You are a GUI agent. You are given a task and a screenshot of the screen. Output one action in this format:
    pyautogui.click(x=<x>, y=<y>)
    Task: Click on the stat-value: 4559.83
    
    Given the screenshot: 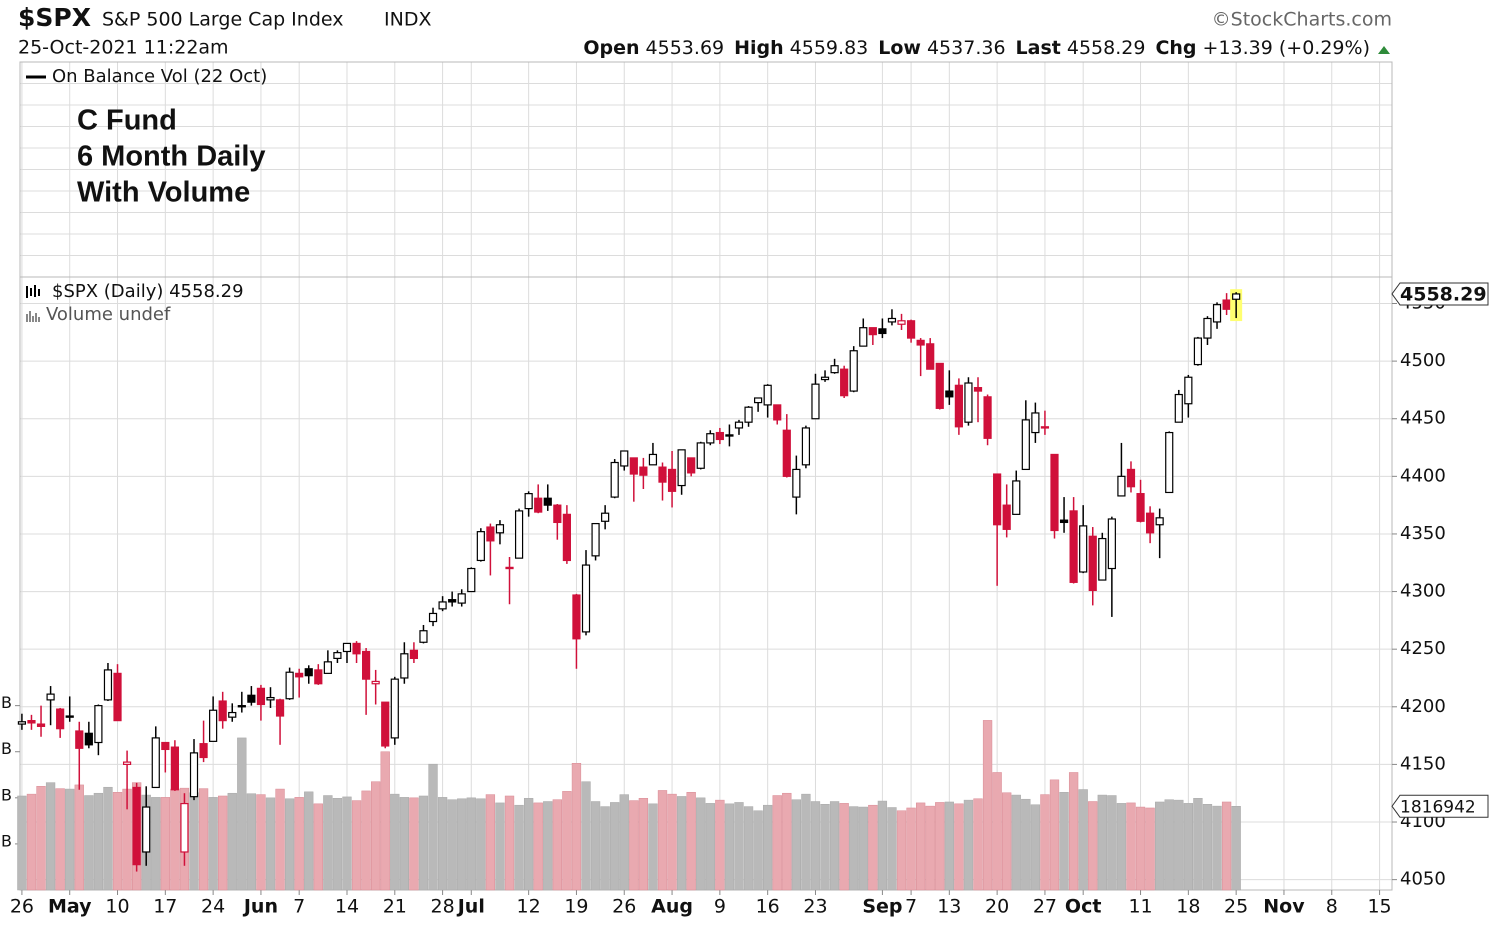 What is the action you would take?
    pyautogui.click(x=829, y=48)
    